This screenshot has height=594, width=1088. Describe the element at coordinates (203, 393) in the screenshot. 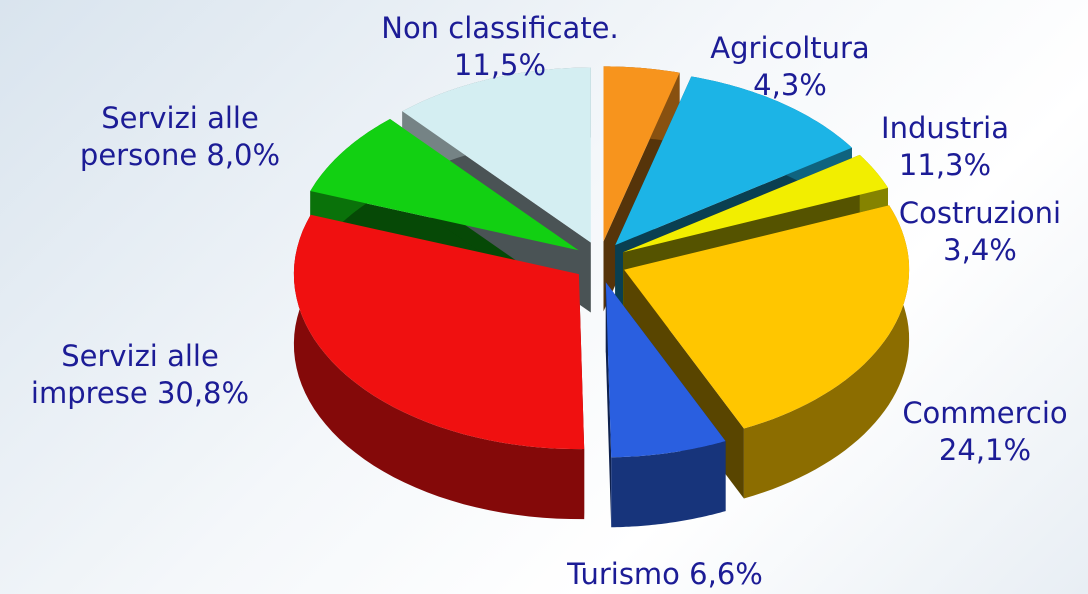

I see `value-label: 30,8%` at that location.